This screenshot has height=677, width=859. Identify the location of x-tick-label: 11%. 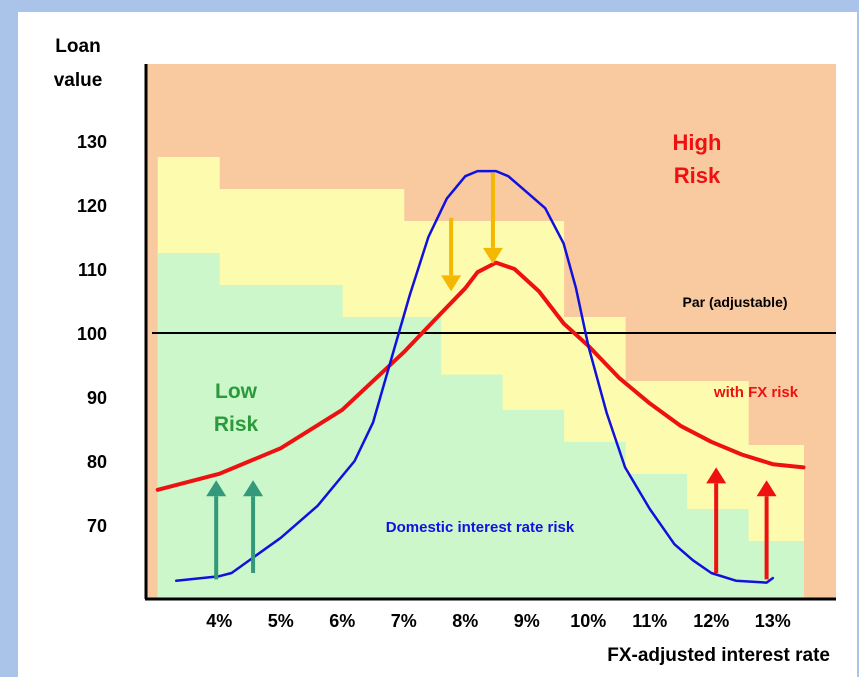
(649, 621).